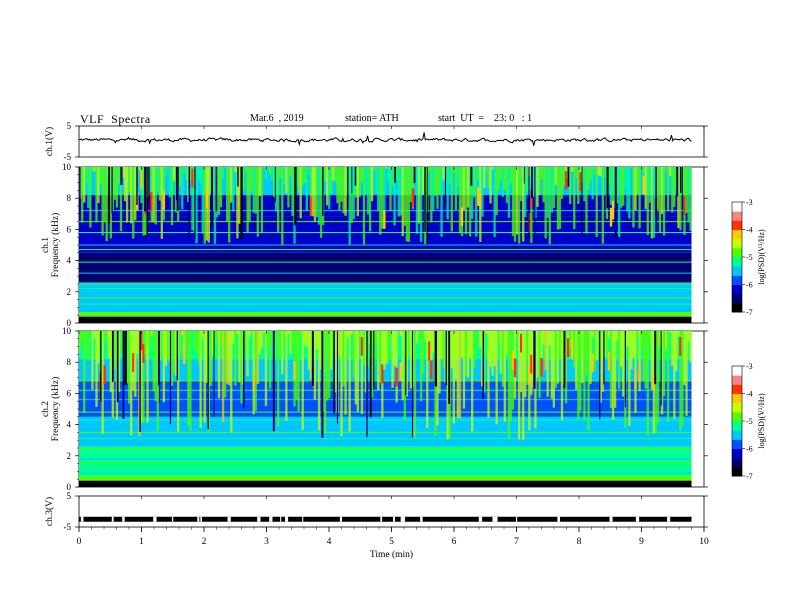 The height and width of the screenshot is (612, 792). What do you see at coordinates (385, 519) in the screenshot?
I see `ch3-waveform-band` at bounding box center [385, 519].